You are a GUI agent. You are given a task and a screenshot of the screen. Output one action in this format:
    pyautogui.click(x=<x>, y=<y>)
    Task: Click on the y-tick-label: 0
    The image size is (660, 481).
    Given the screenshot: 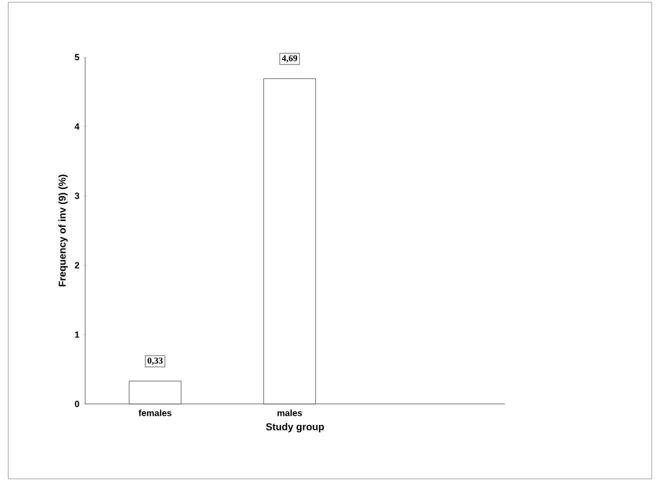 What is the action you would take?
    pyautogui.click(x=77, y=404)
    